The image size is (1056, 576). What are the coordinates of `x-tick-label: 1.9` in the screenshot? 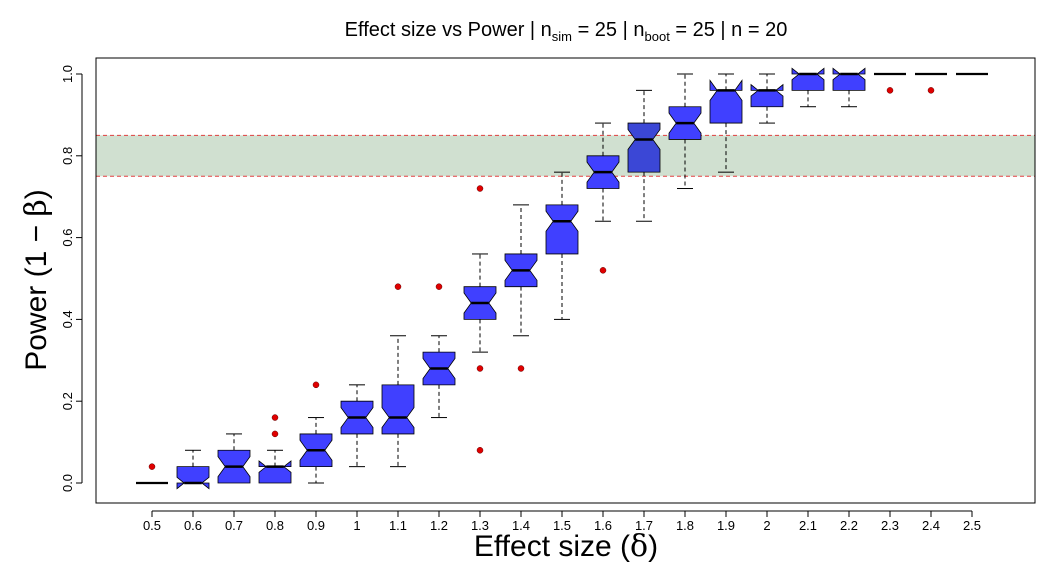 It's located at (726, 525).